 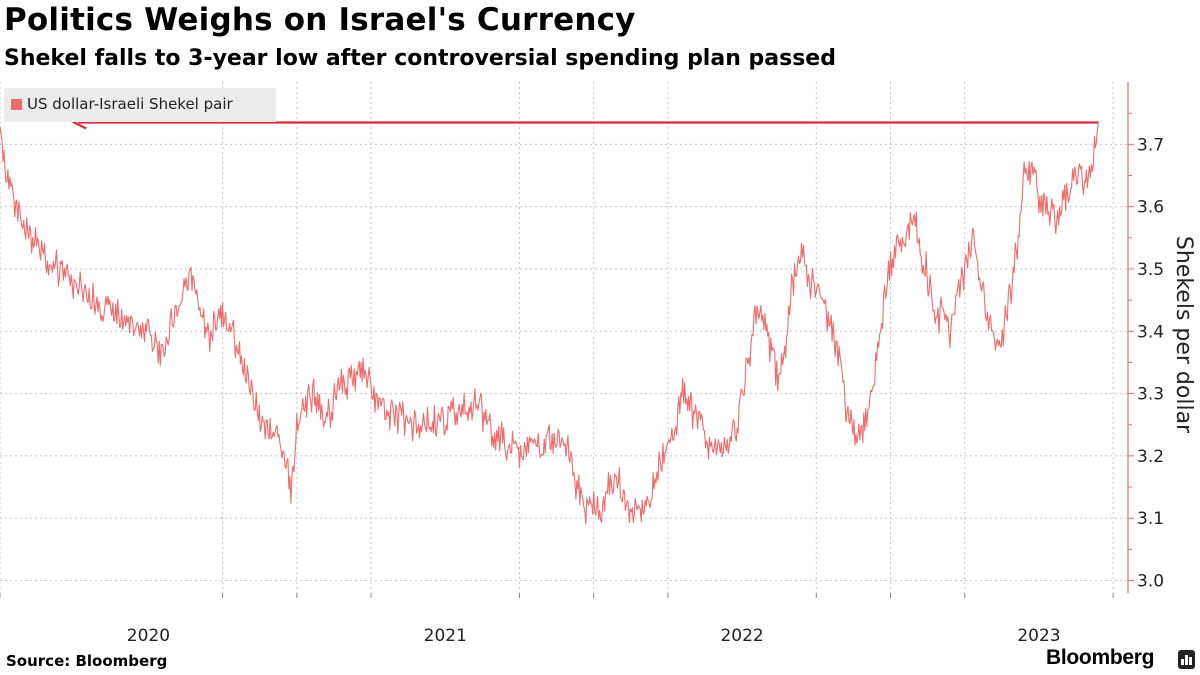 What do you see at coordinates (1150, 519) in the screenshot?
I see `y-tick-label: 3.1` at bounding box center [1150, 519].